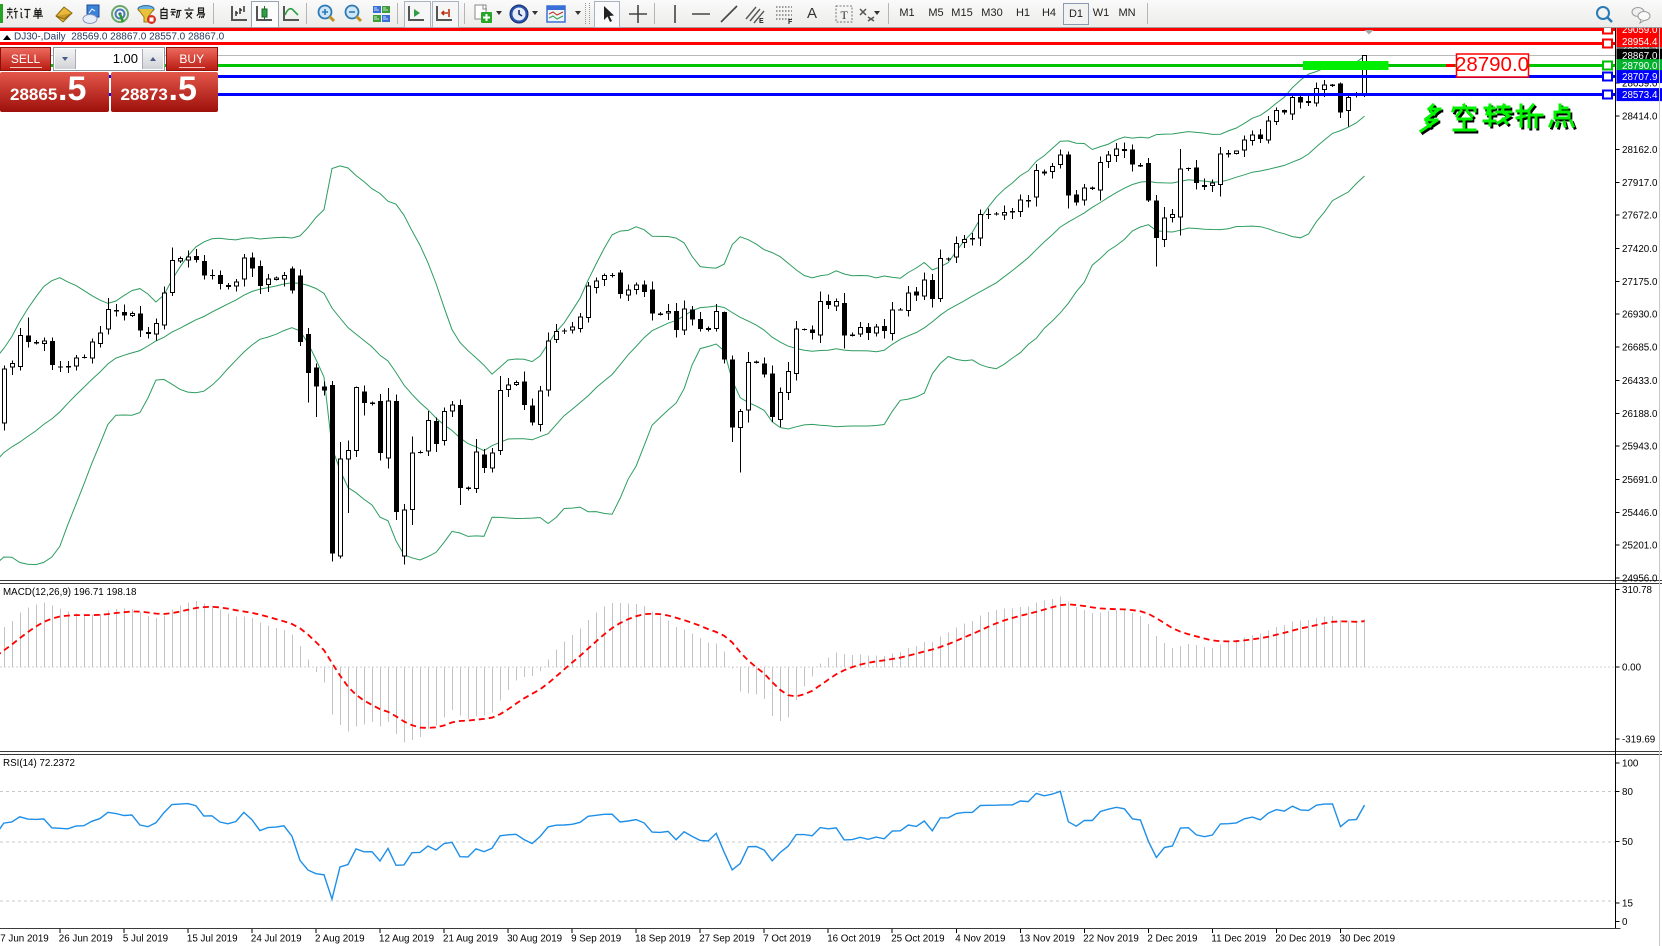 The image size is (1662, 946). Describe the element at coordinates (1640, 578) in the screenshot. I see `svg-text: 24956.0` at that location.